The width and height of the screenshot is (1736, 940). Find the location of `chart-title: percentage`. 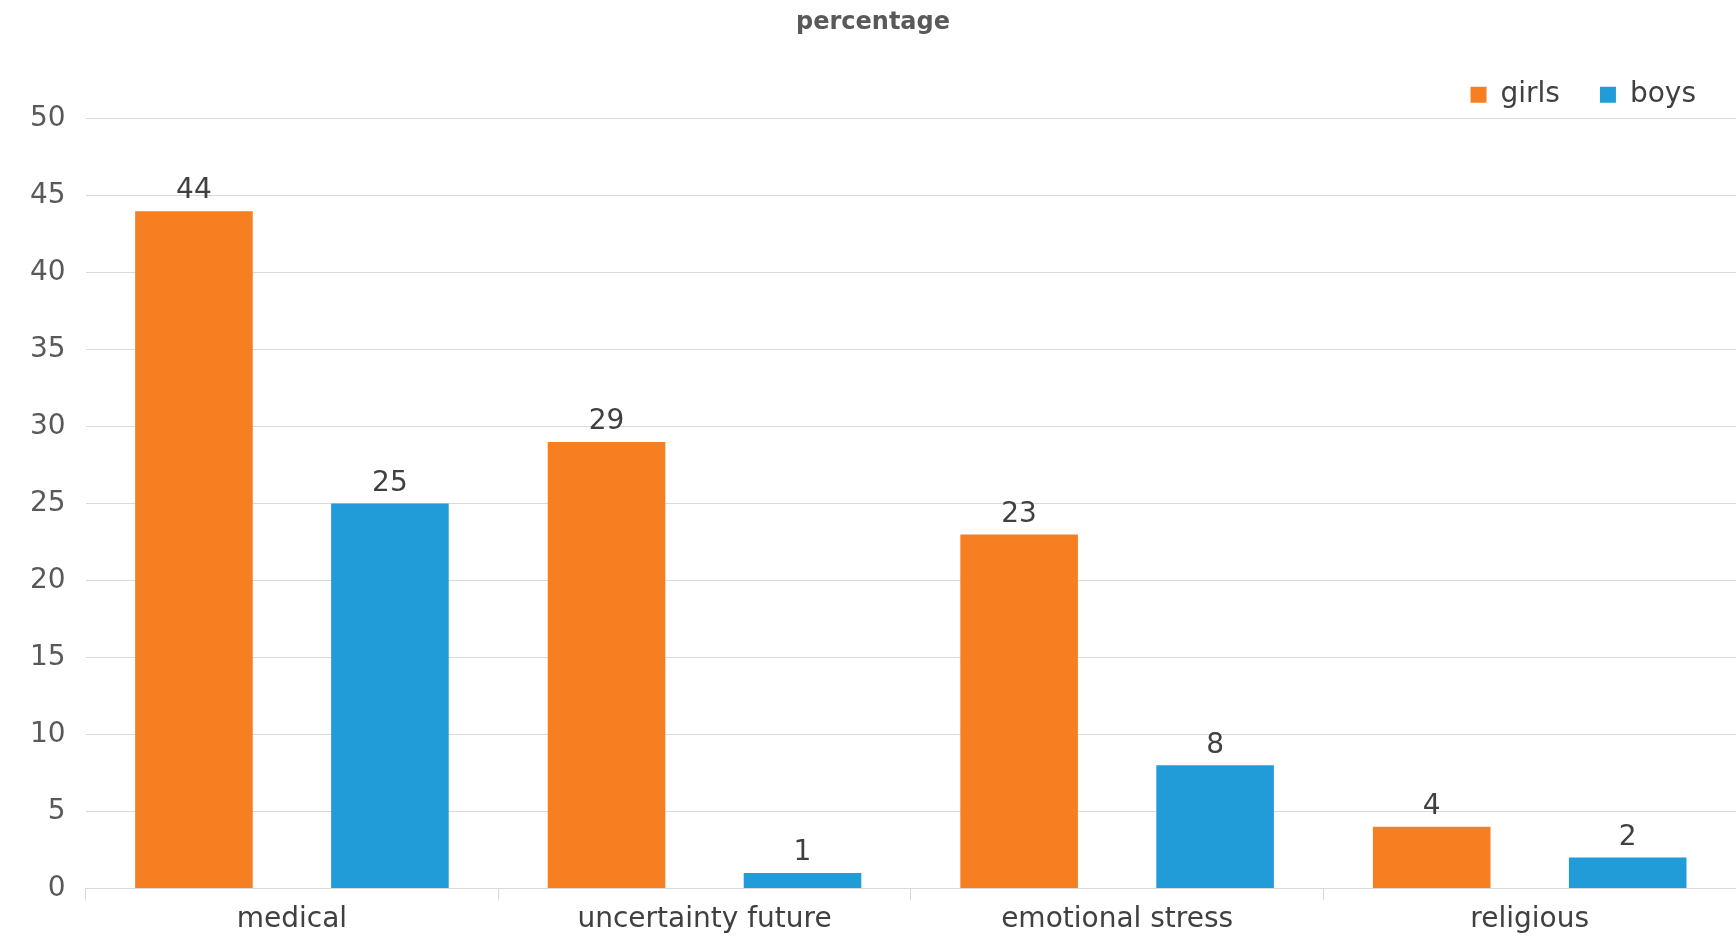

chart-title: percentage is located at coordinates (873, 20).